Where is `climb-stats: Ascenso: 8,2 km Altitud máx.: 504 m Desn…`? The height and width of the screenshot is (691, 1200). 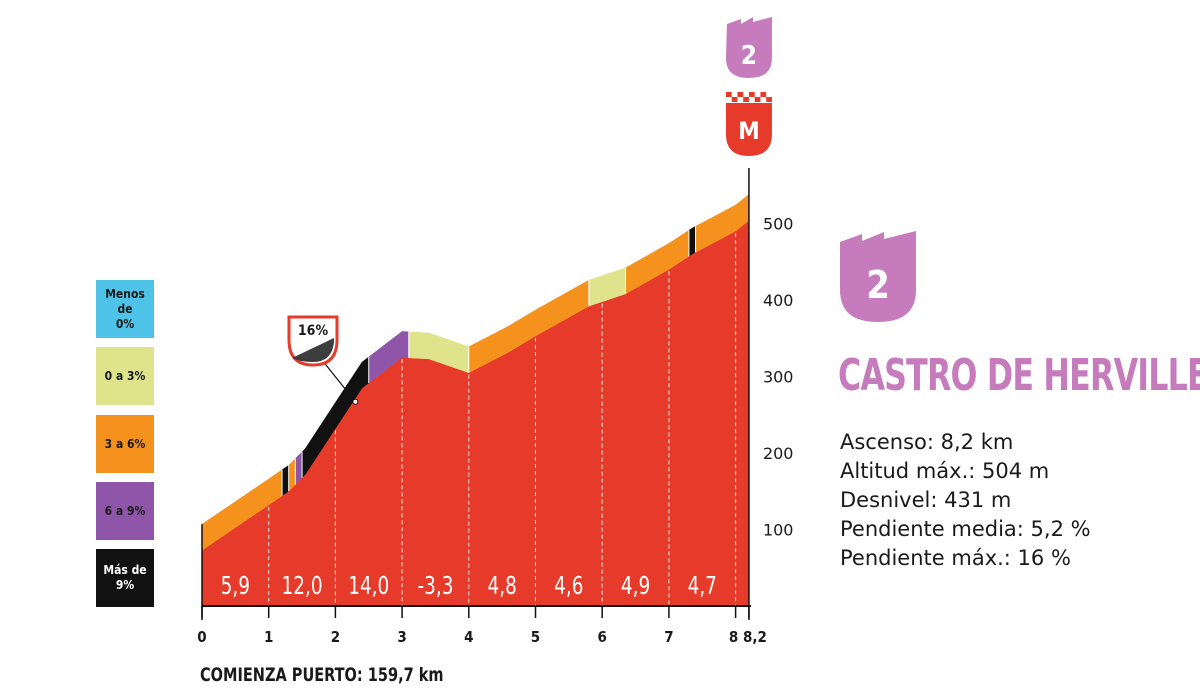
climb-stats: Ascenso: 8,2 km Altitud máx.: 504 m Desn… is located at coordinates (965, 500).